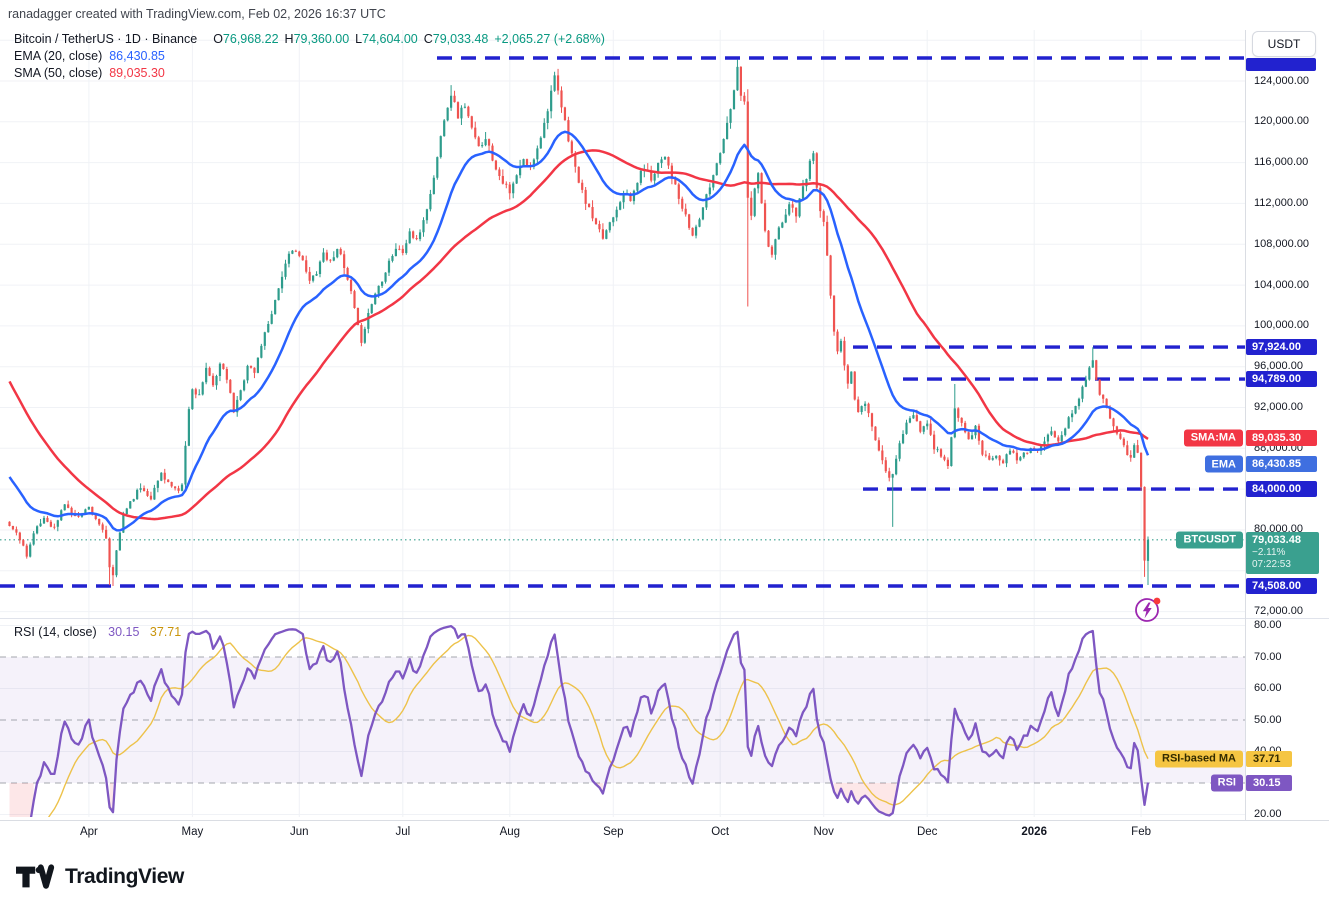  What do you see at coordinates (317, 39) in the screenshot?
I see `high-value: H79,360.00` at bounding box center [317, 39].